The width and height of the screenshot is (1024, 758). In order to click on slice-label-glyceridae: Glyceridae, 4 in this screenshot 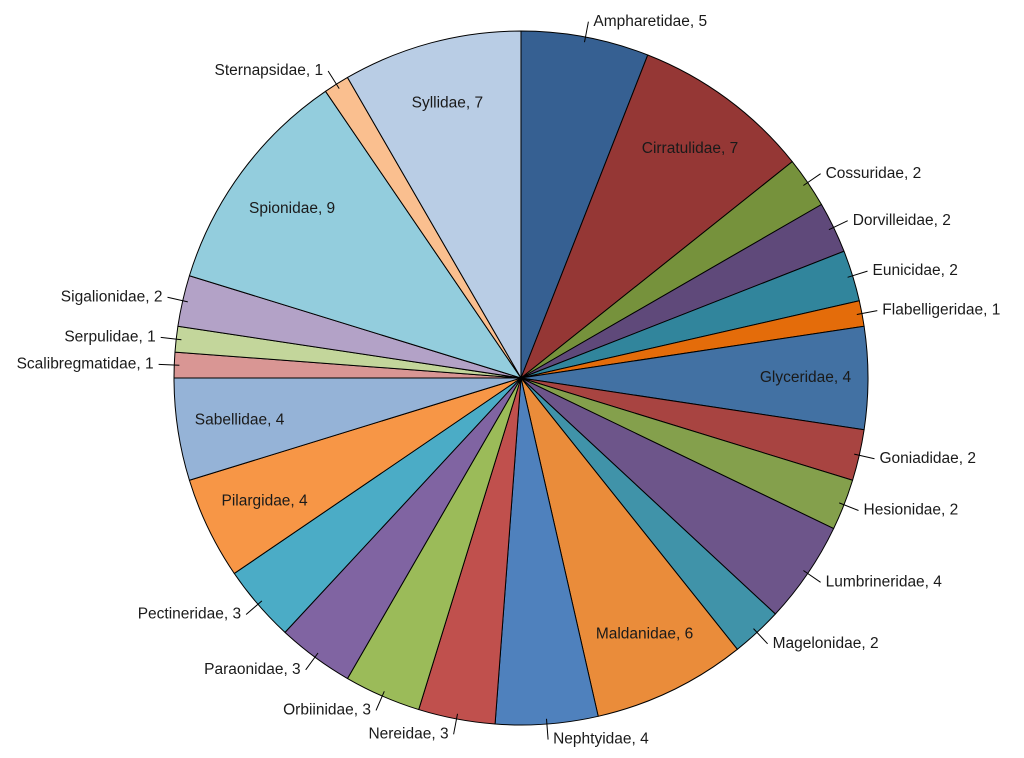, I will do `click(806, 377)`.